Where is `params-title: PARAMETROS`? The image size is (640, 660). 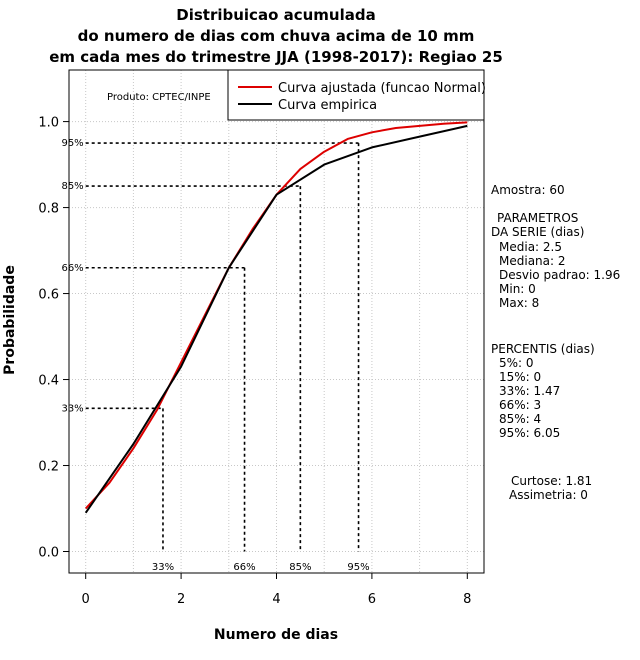 params-title: PARAMETROS is located at coordinates (538, 218).